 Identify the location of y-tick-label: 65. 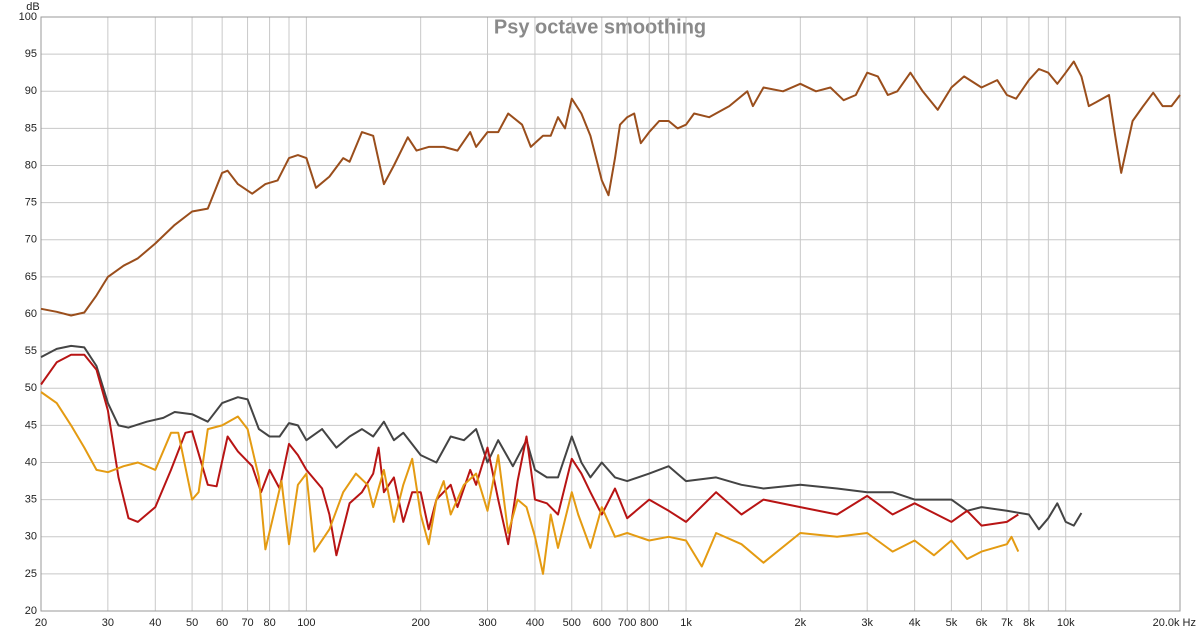
(31, 277).